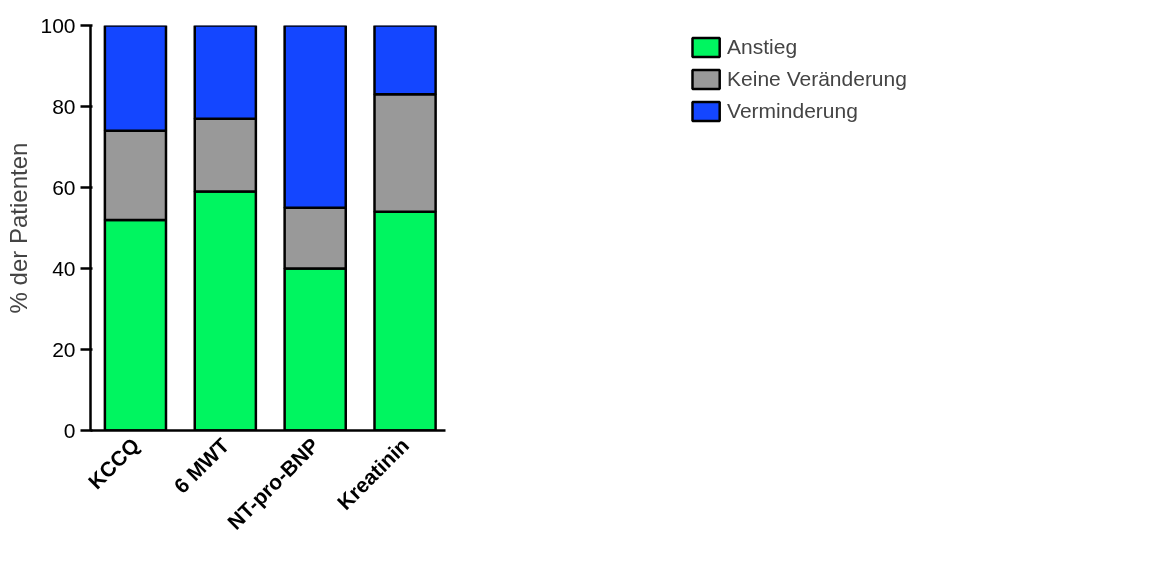 This screenshot has width=1161, height=587. I want to click on y-tick-label: 20, so click(64, 349).